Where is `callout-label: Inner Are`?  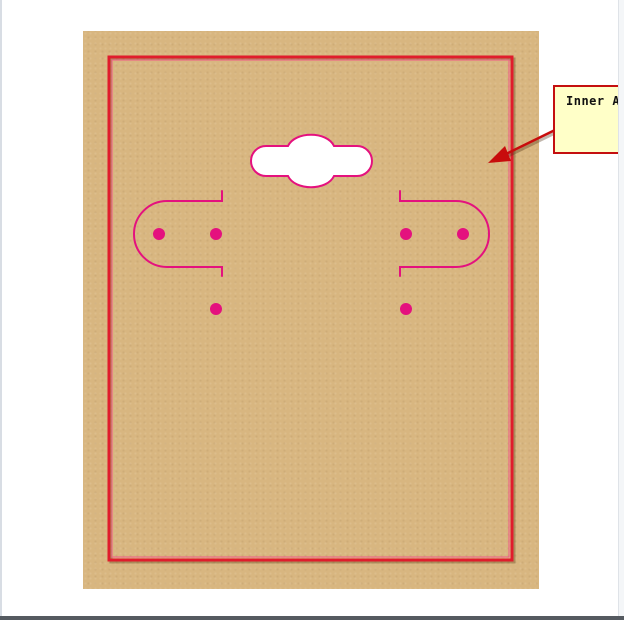 callout-label: Inner Are is located at coordinates (595, 101).